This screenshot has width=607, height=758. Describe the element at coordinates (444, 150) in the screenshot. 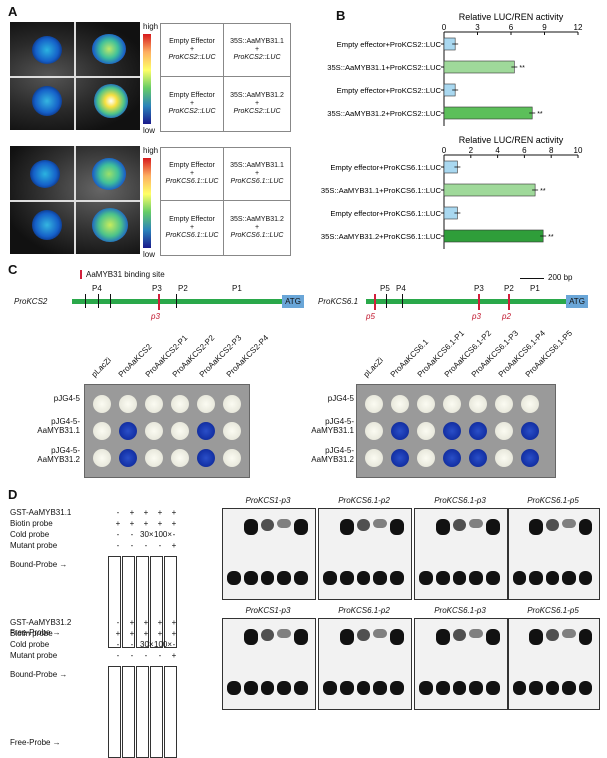

I see `x-tick-label: 0` at that location.